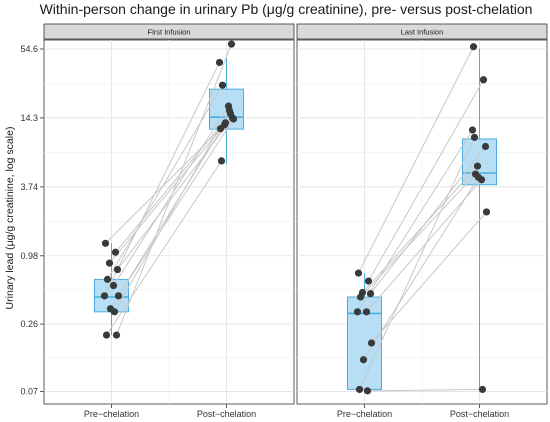  I want to click on strip-label: First Infusion, so click(169, 32).